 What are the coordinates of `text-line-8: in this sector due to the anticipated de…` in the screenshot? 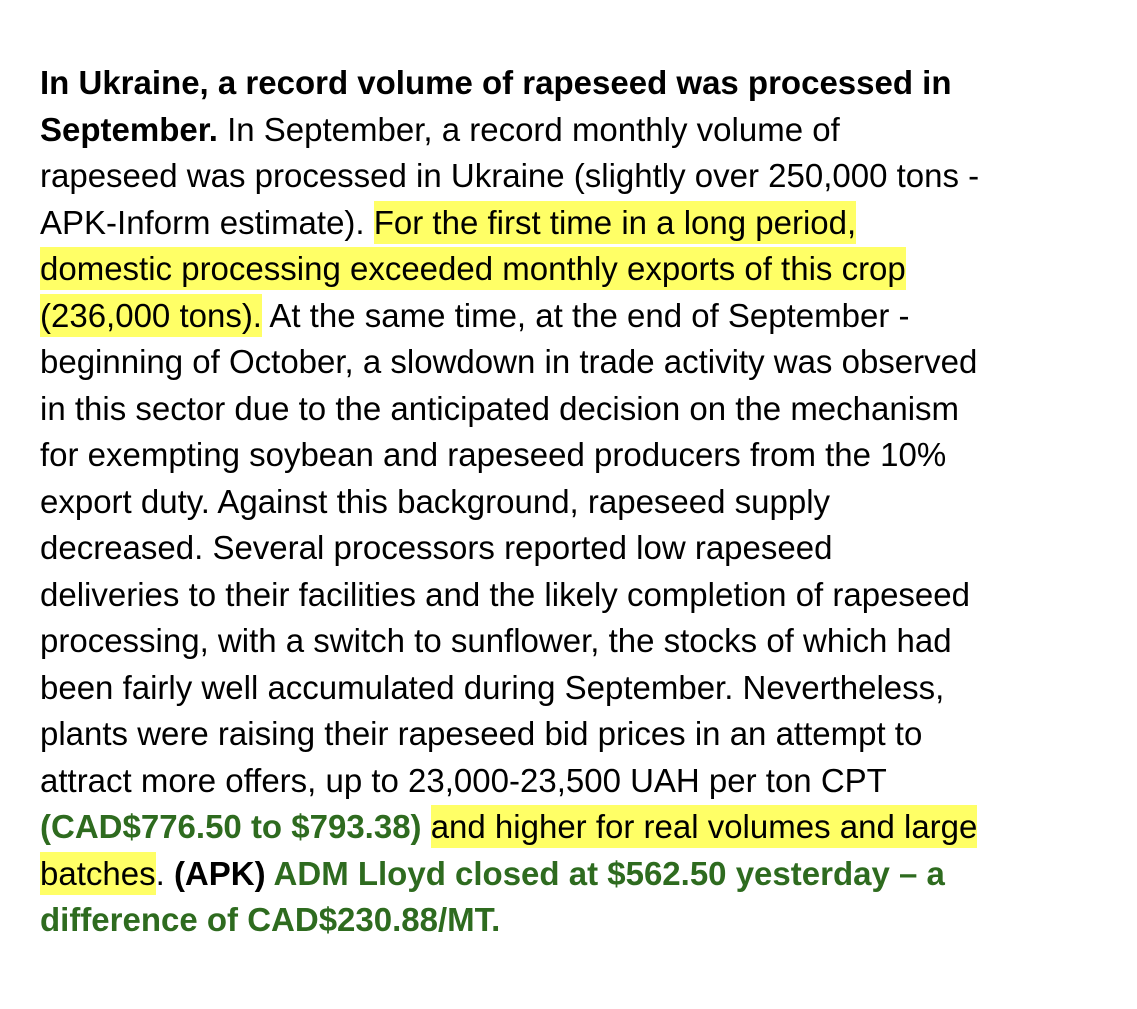 It's located at (585, 409).